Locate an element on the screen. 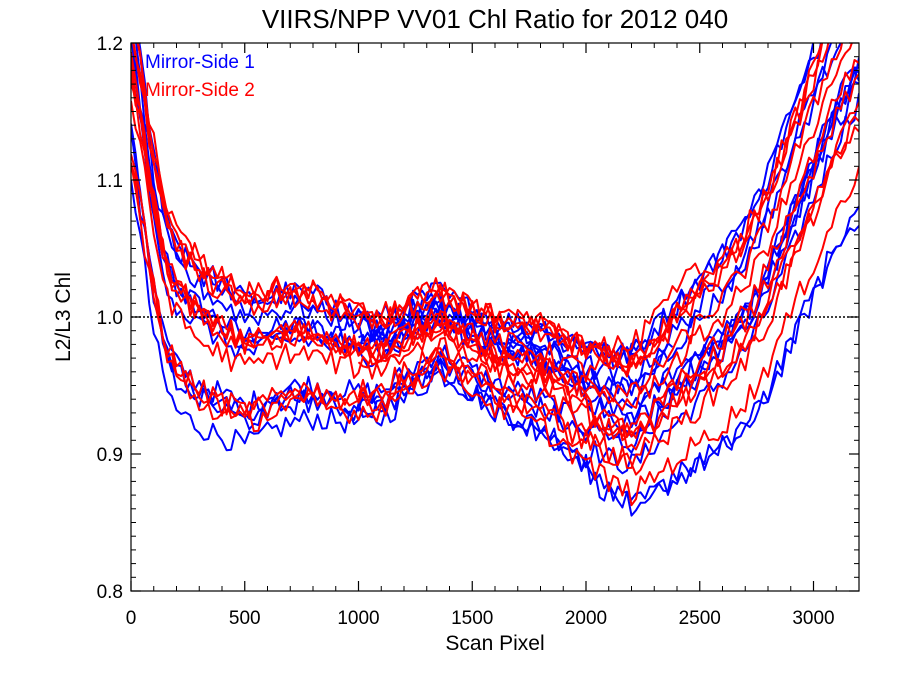 The width and height of the screenshot is (900, 675). y-tick-label: 1.1 is located at coordinates (110, 181).